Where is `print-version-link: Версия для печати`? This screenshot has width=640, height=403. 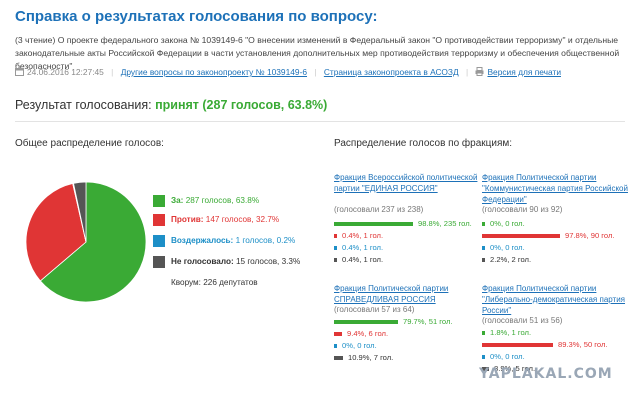 print-version-link: Версия для печати is located at coordinates (524, 72).